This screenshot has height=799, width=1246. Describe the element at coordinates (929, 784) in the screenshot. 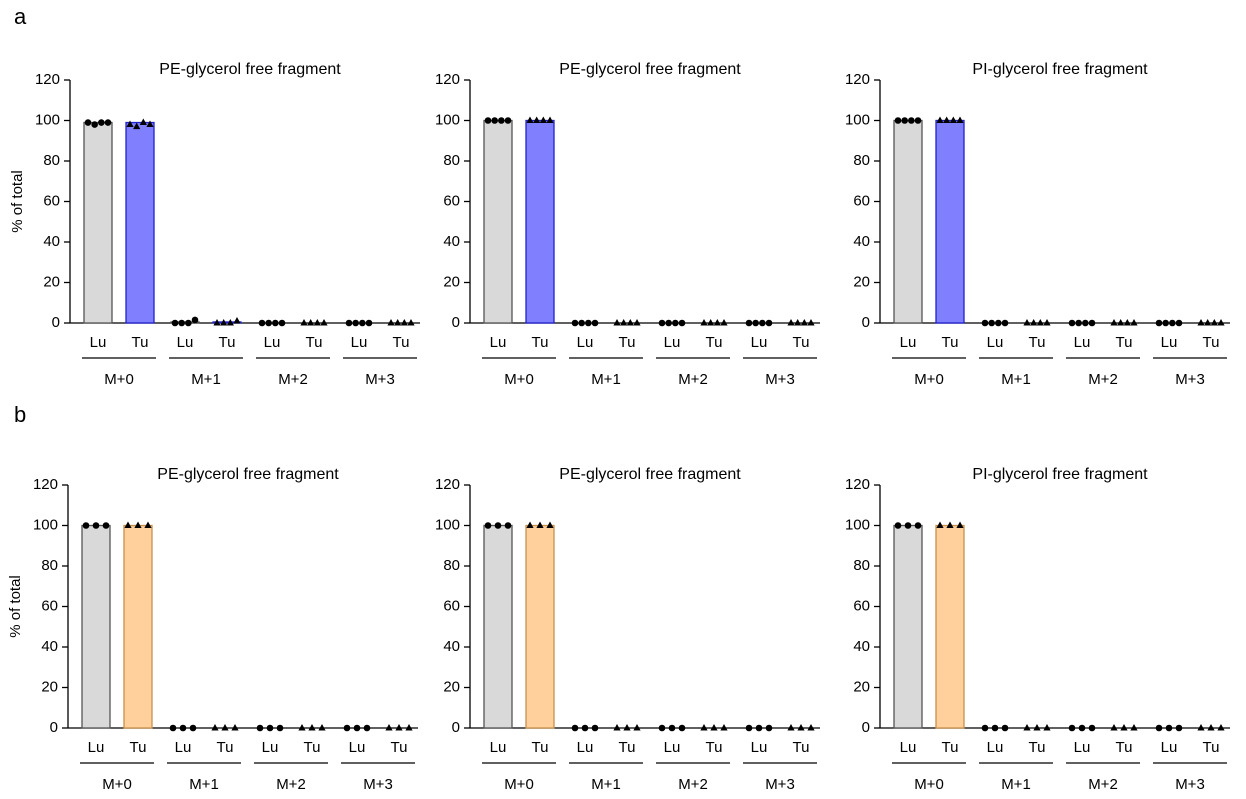

I see `group-label: M+0` at that location.